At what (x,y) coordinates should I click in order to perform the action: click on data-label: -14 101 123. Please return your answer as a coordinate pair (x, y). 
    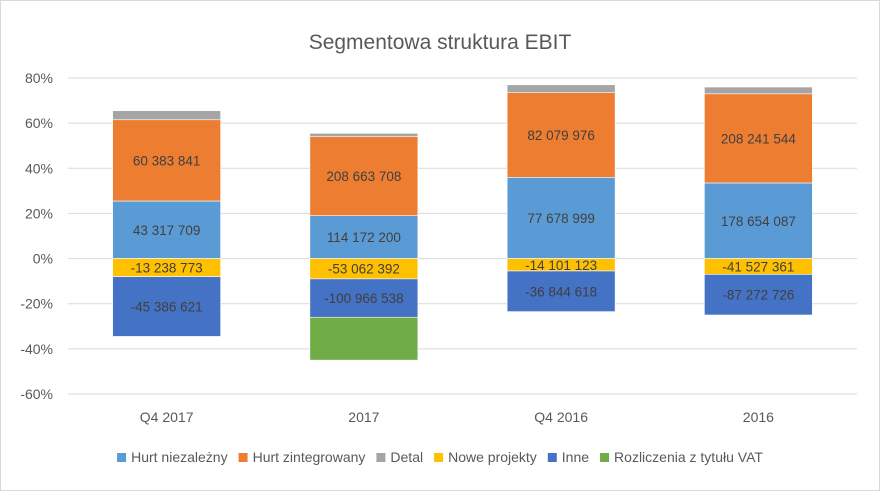
    Looking at the image, I should click on (561, 265).